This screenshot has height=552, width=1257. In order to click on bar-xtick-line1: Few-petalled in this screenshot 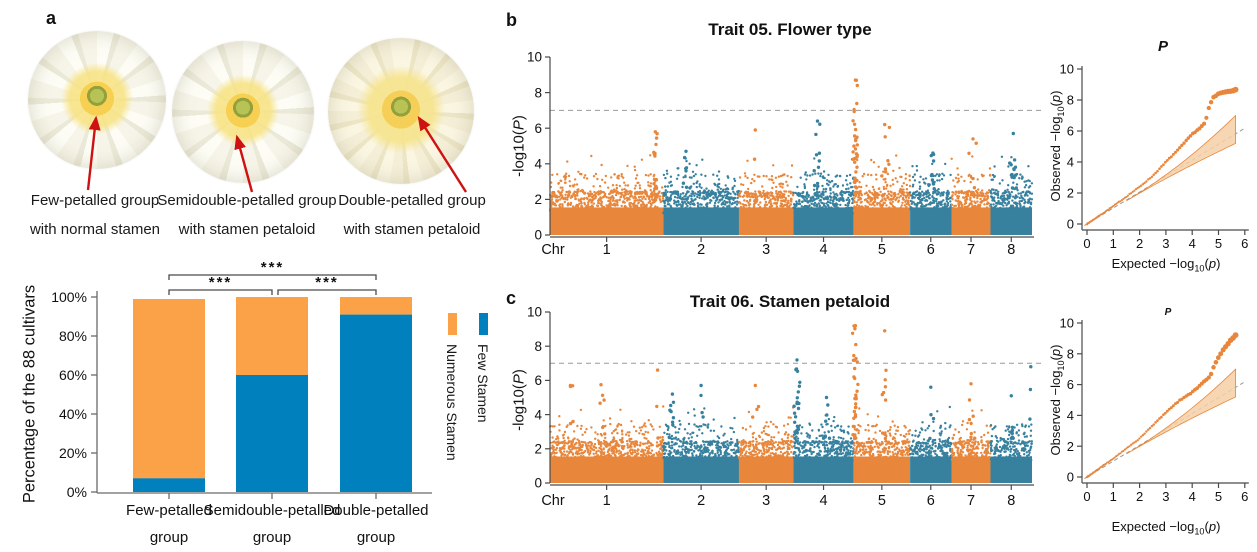, I will do `click(169, 510)`.